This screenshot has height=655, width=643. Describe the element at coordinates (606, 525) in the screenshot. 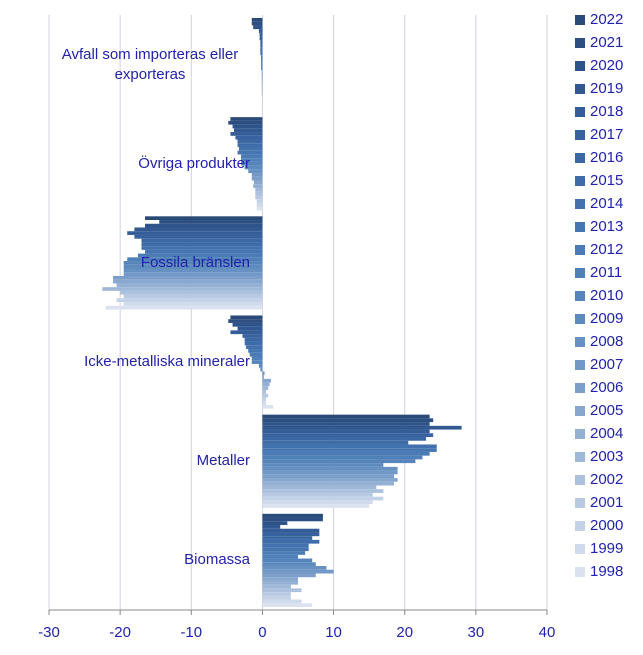

I see `legend-label: 2000` at that location.